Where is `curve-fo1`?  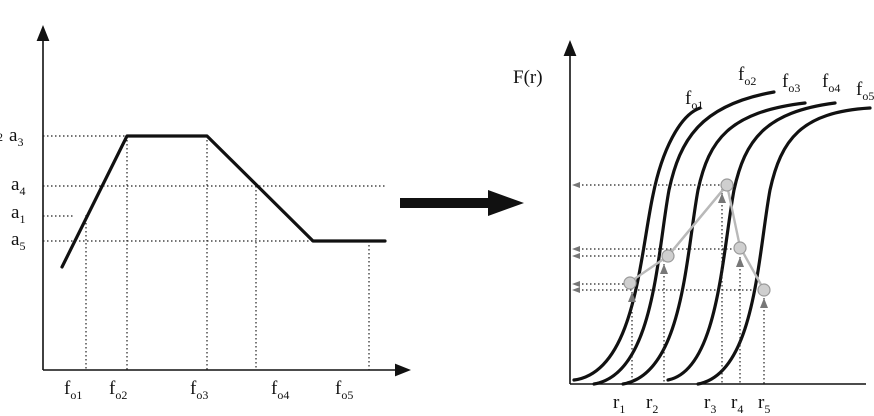 curve-fo1 is located at coordinates (637, 244).